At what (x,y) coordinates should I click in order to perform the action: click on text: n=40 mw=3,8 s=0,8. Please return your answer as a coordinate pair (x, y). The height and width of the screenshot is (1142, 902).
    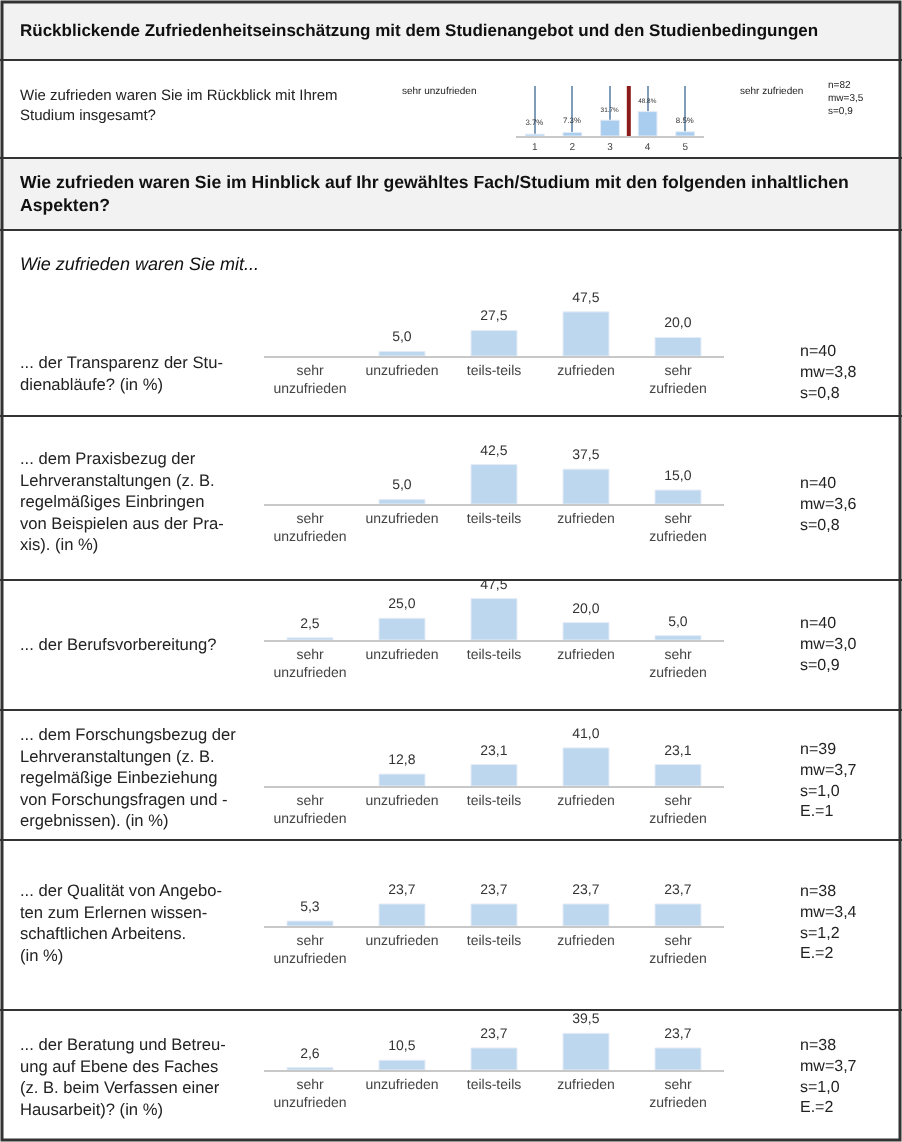
    Looking at the image, I should click on (829, 372).